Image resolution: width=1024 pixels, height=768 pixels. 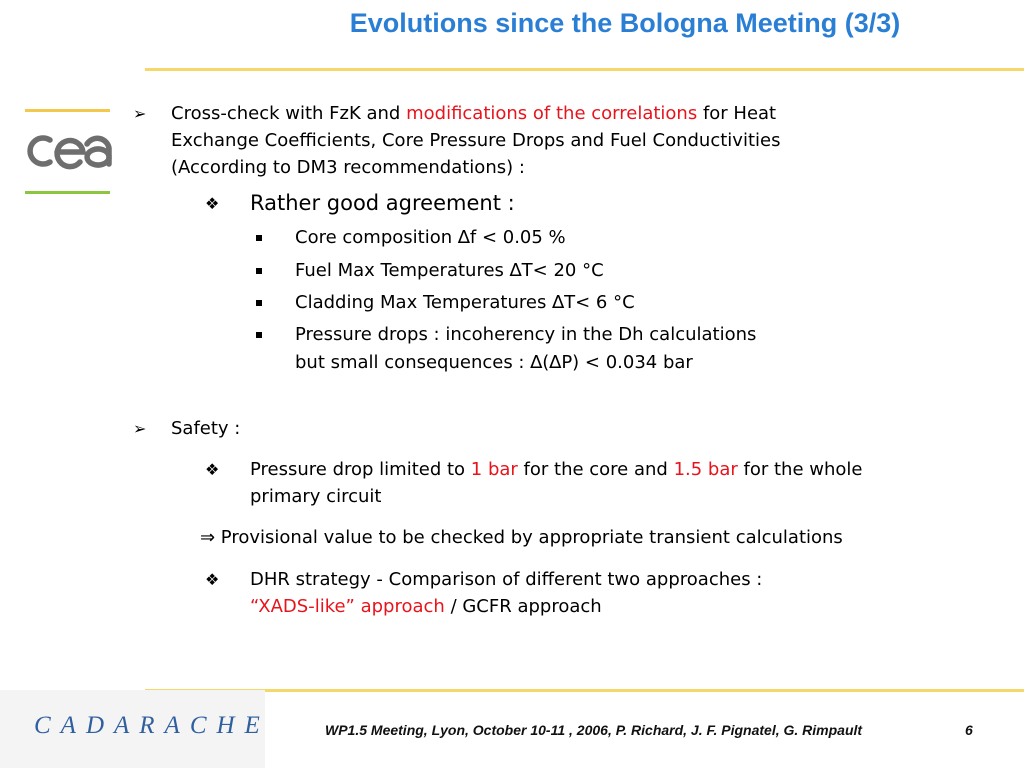 I want to click on safety-heading: Safety :, so click(x=206, y=428).